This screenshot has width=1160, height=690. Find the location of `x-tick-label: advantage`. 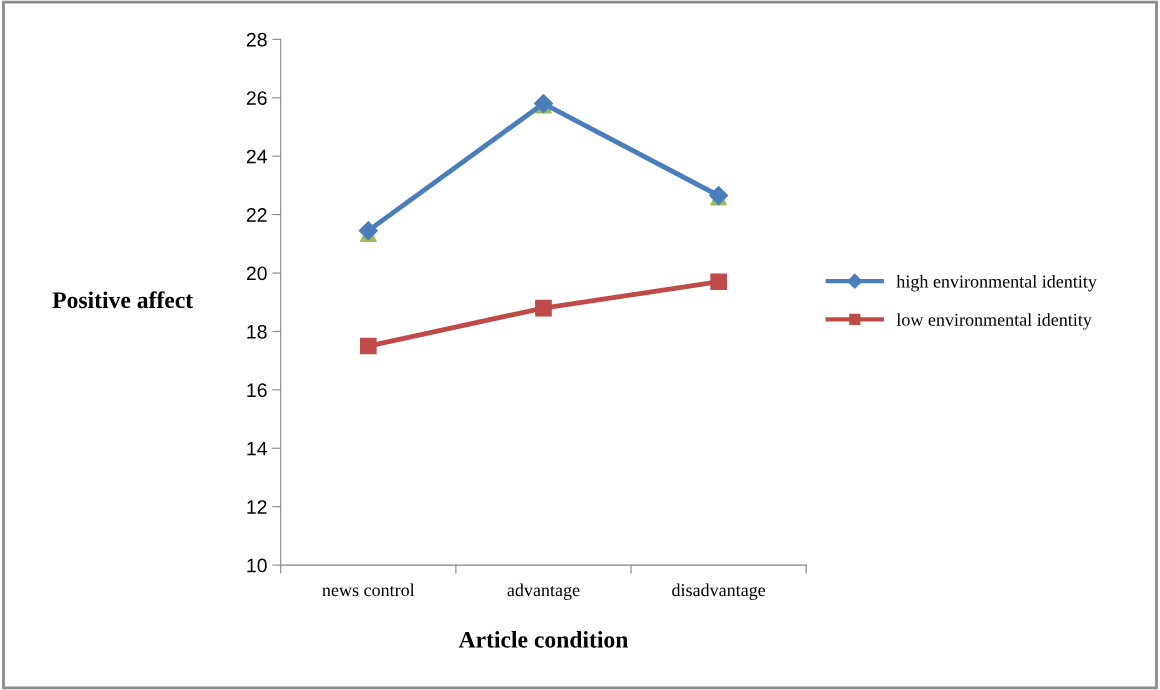

x-tick-label: advantage is located at coordinates (543, 591).